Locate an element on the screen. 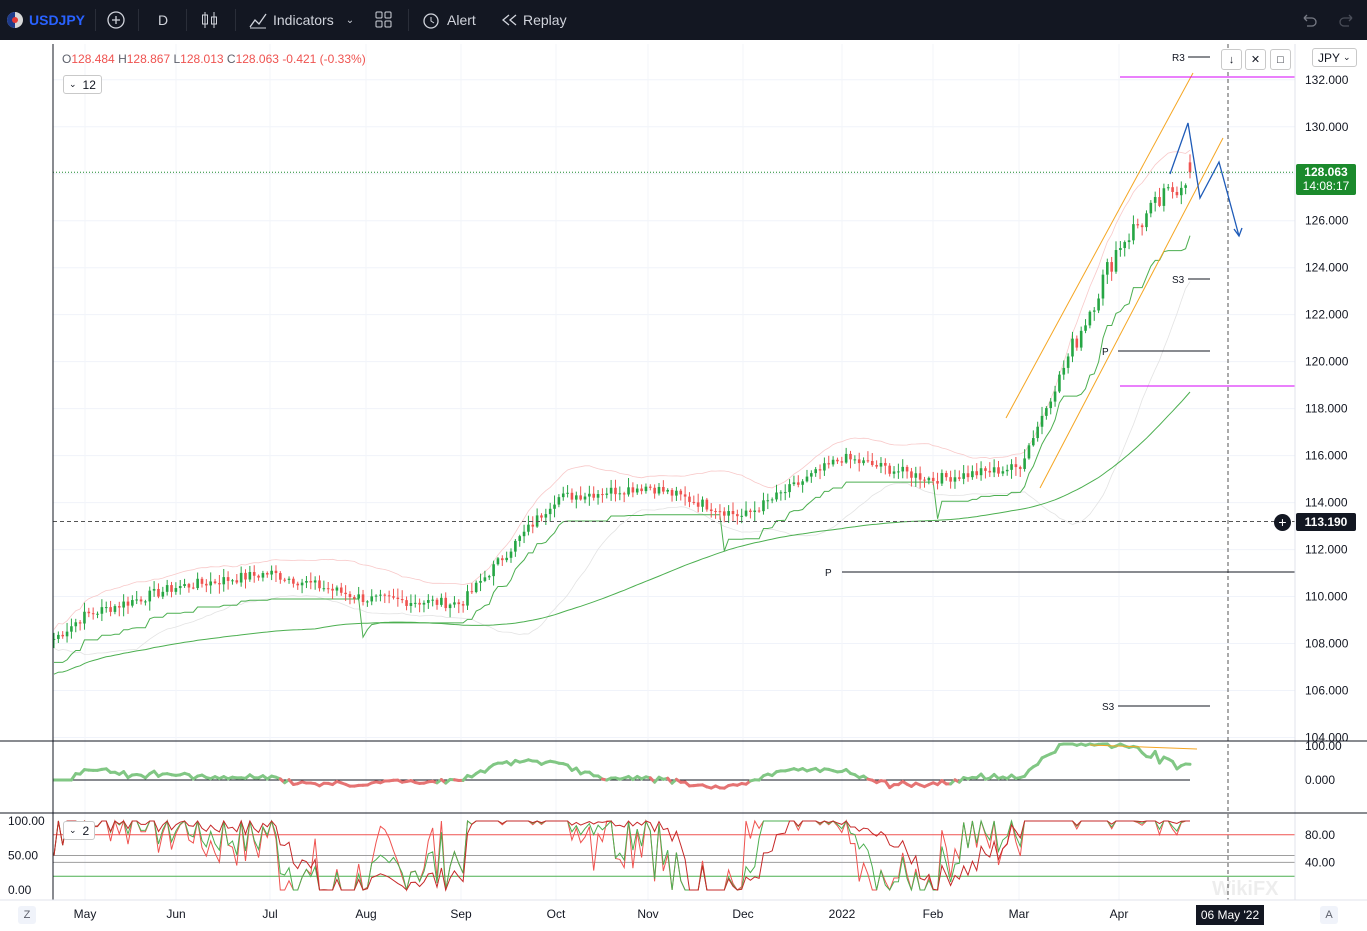 The height and width of the screenshot is (931, 1367). maximize-button: □ is located at coordinates (1280, 59).